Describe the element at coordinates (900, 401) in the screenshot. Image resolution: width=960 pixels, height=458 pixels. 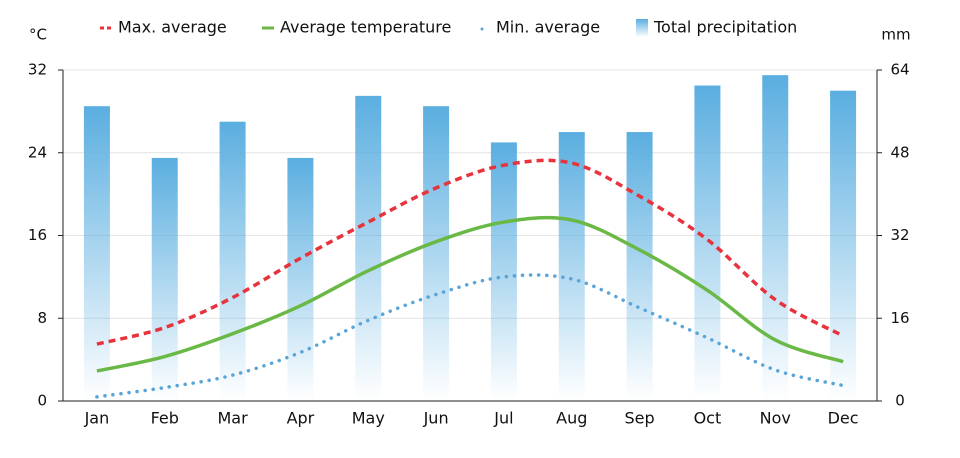
I see `y2-tick-label: 0` at that location.